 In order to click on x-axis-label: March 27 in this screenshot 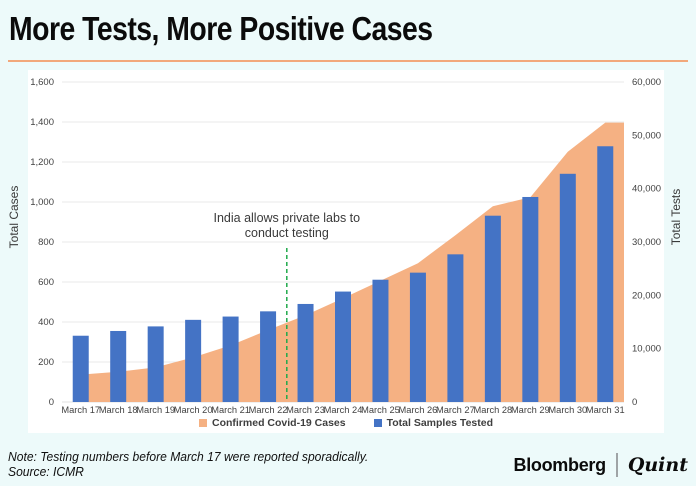, I will do `click(455, 410)`.